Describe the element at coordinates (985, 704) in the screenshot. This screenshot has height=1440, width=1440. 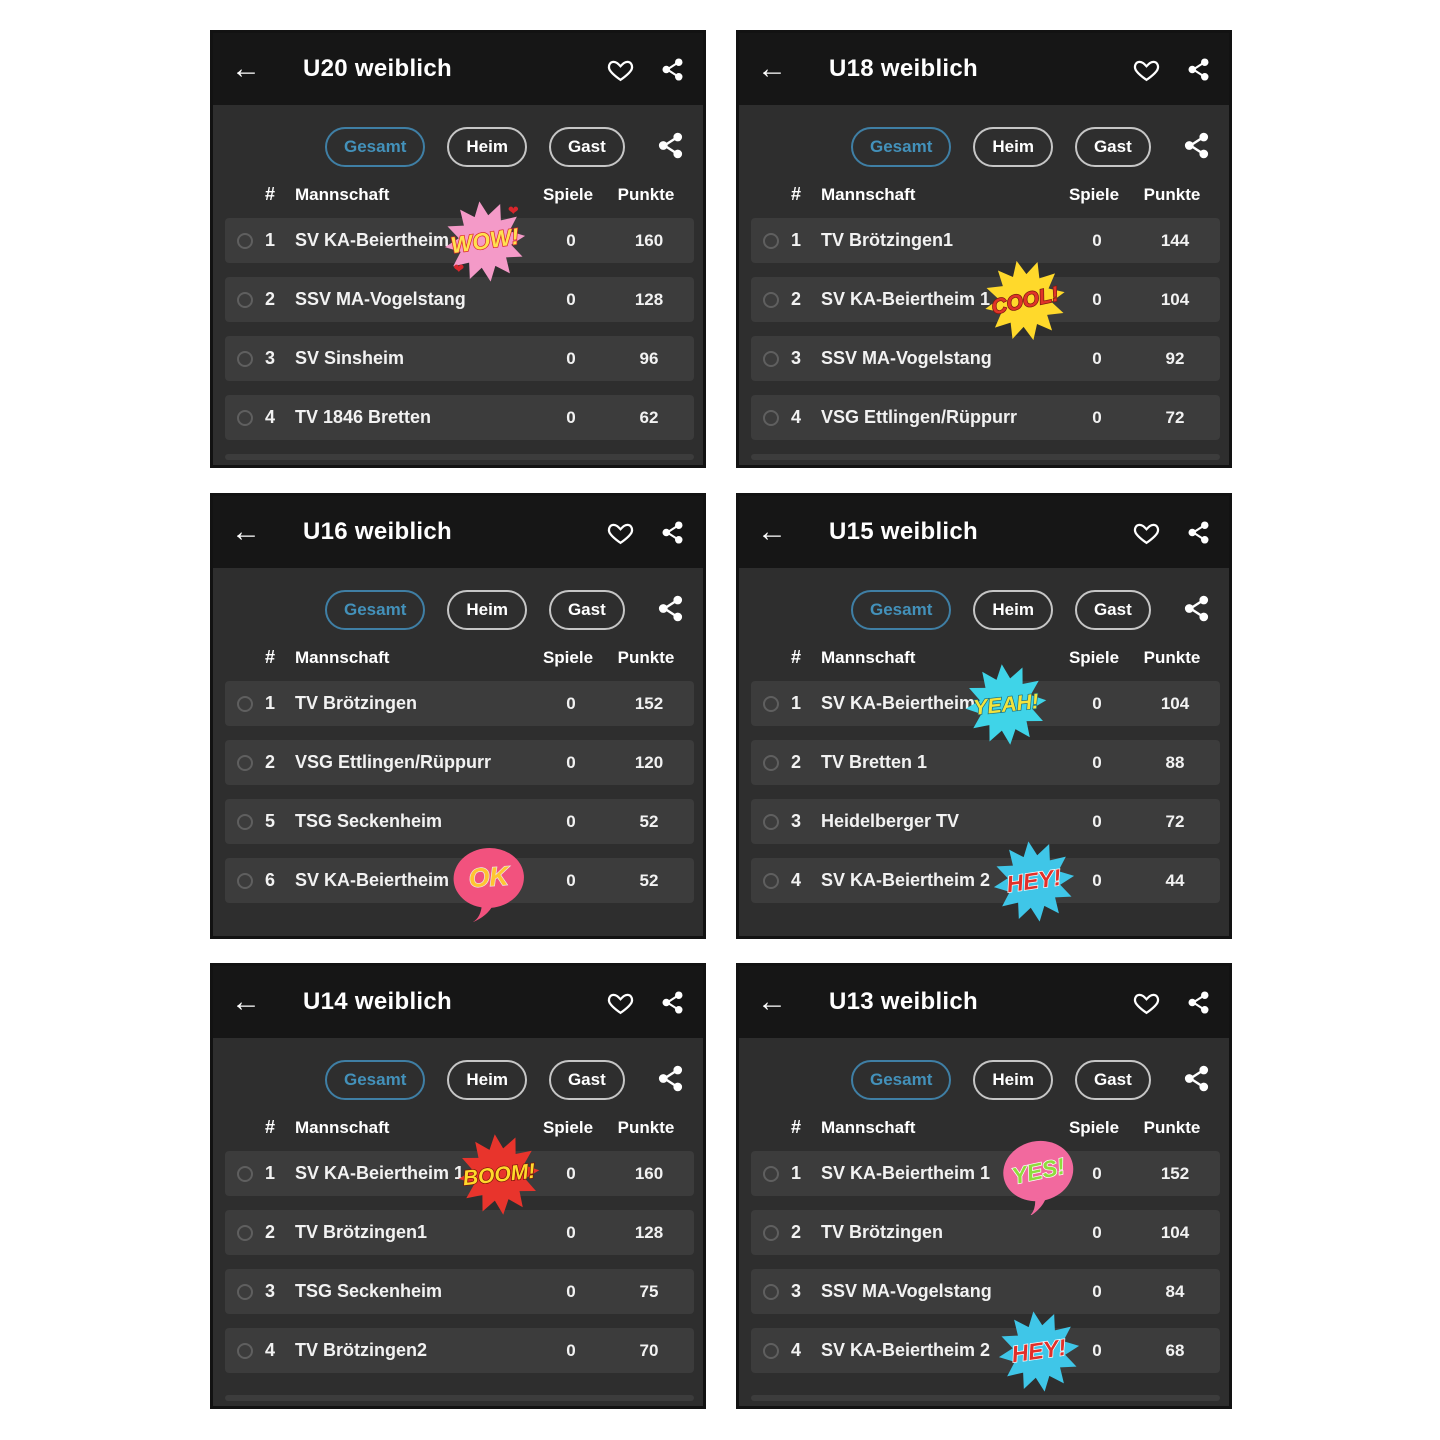
I see `table-row: 1 SV KA-Beiertheim 1 0 104 YEAH!` at that location.